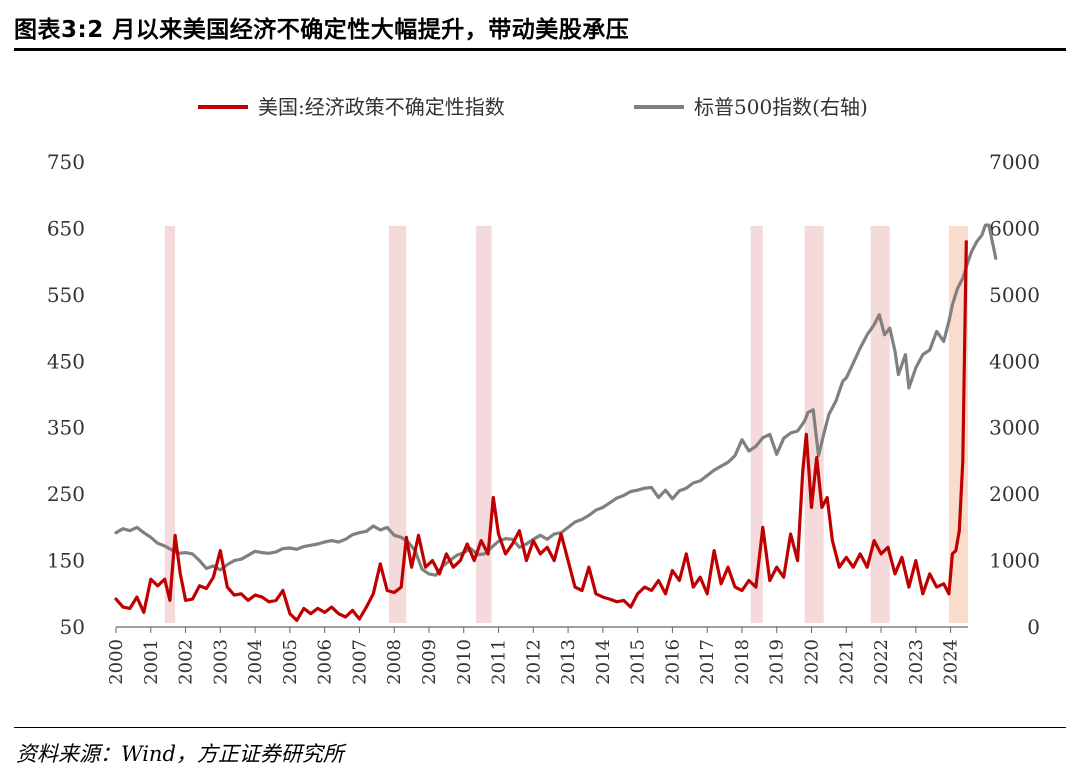 The width and height of the screenshot is (1080, 777). What do you see at coordinates (116, 662) in the screenshot?
I see `x-tick-label: 2000` at bounding box center [116, 662].